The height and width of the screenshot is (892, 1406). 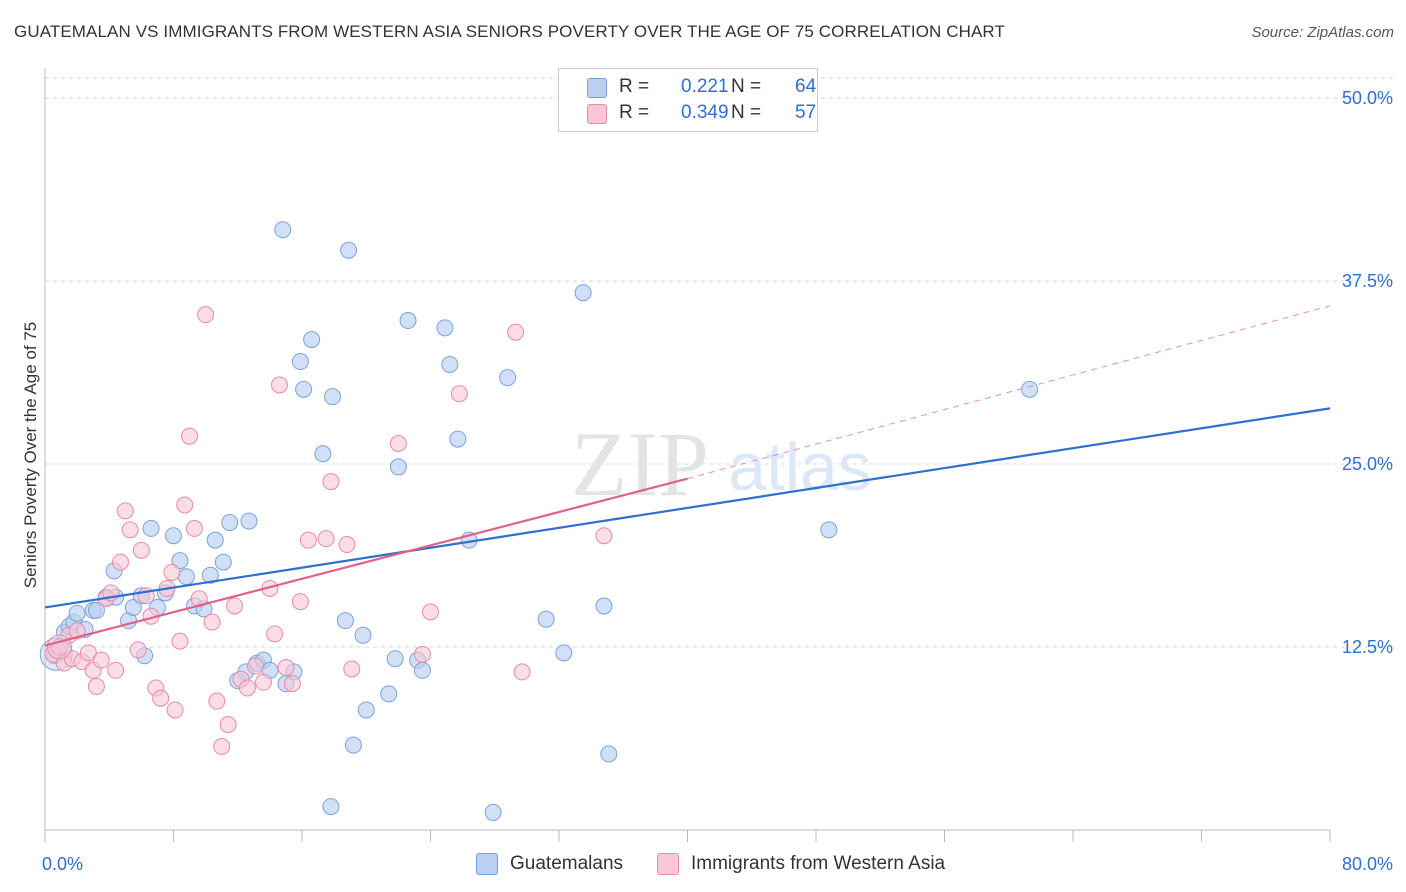 What do you see at coordinates (668, 864) in the screenshot?
I see `bottom-legend-swatch-pink` at bounding box center [668, 864].